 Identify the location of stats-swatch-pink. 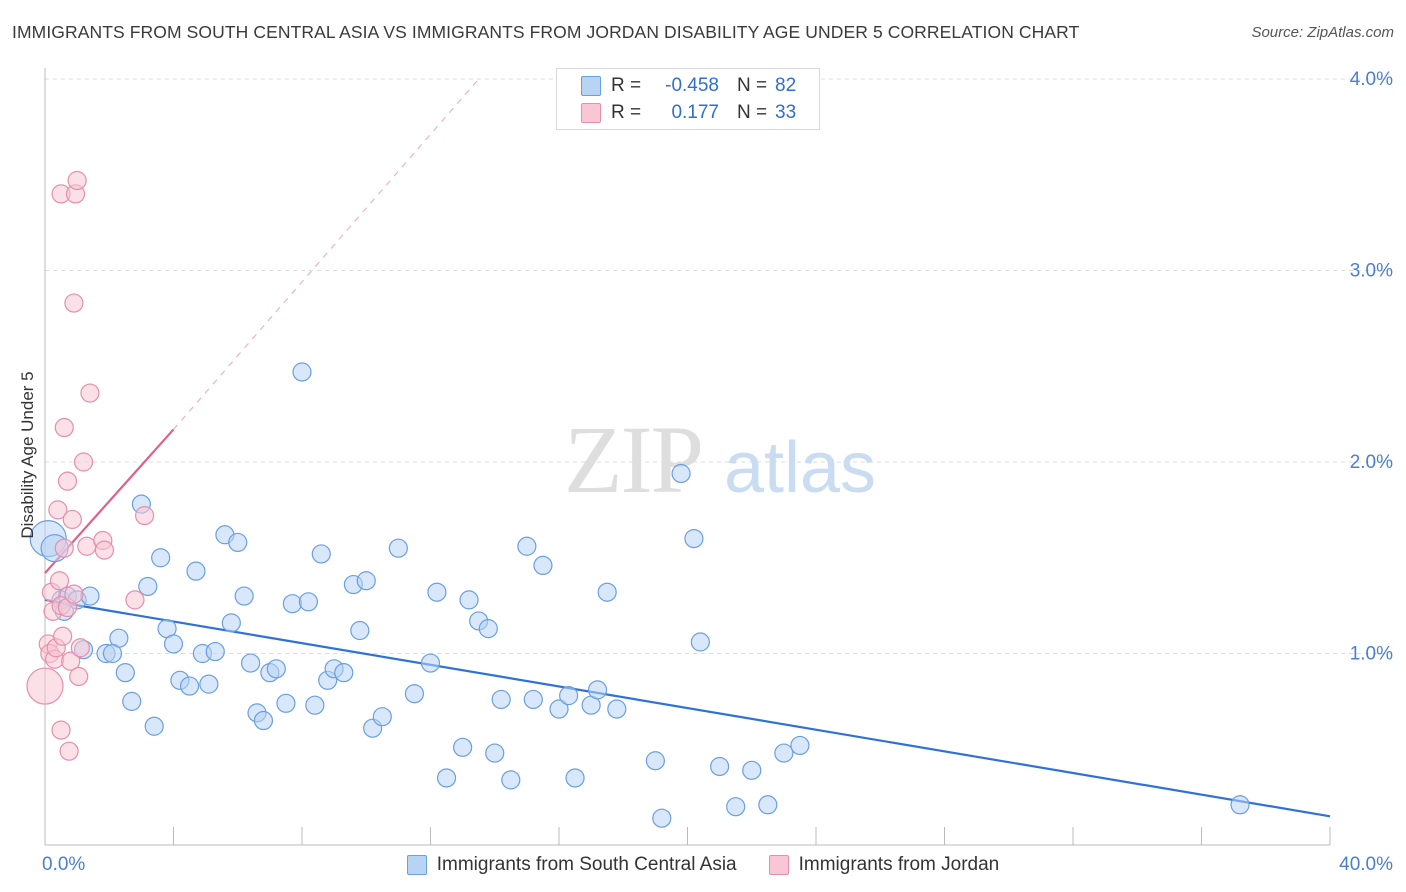
(591, 113).